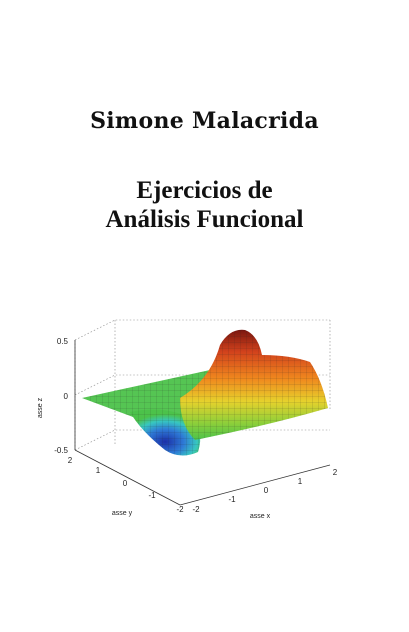  What do you see at coordinates (204, 205) in the screenshot?
I see `book-title: Ejercicios de Análisis Funcional` at bounding box center [204, 205].